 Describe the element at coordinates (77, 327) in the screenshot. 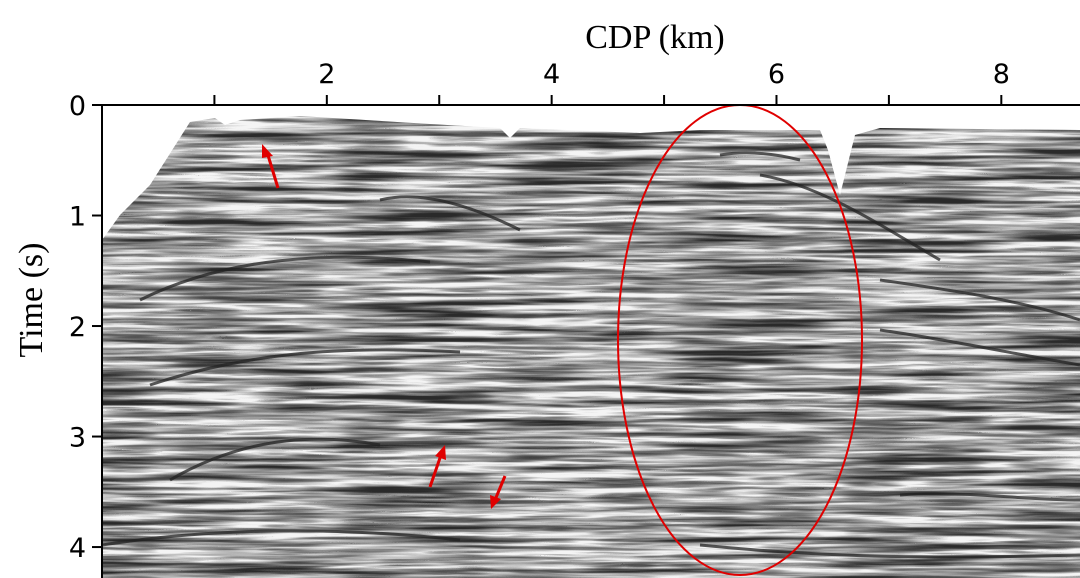

I see `y-tick-label: 2` at that location.